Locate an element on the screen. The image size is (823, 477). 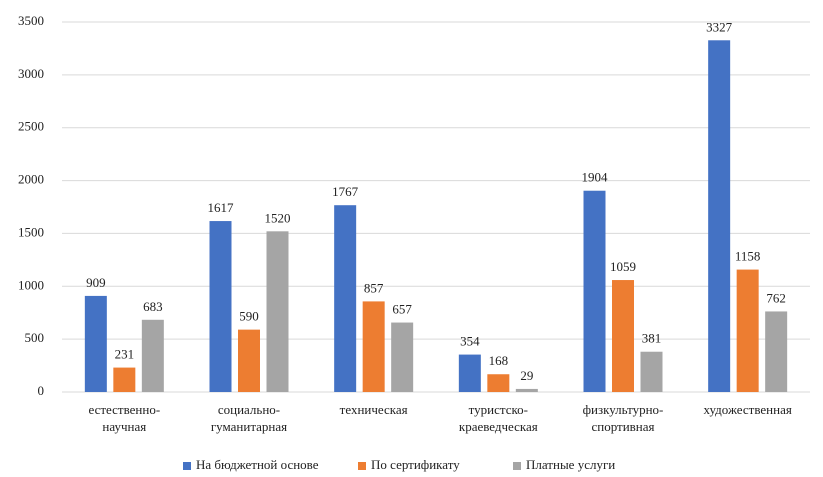
x-tick-label: естественно-научная is located at coordinates (124, 418).